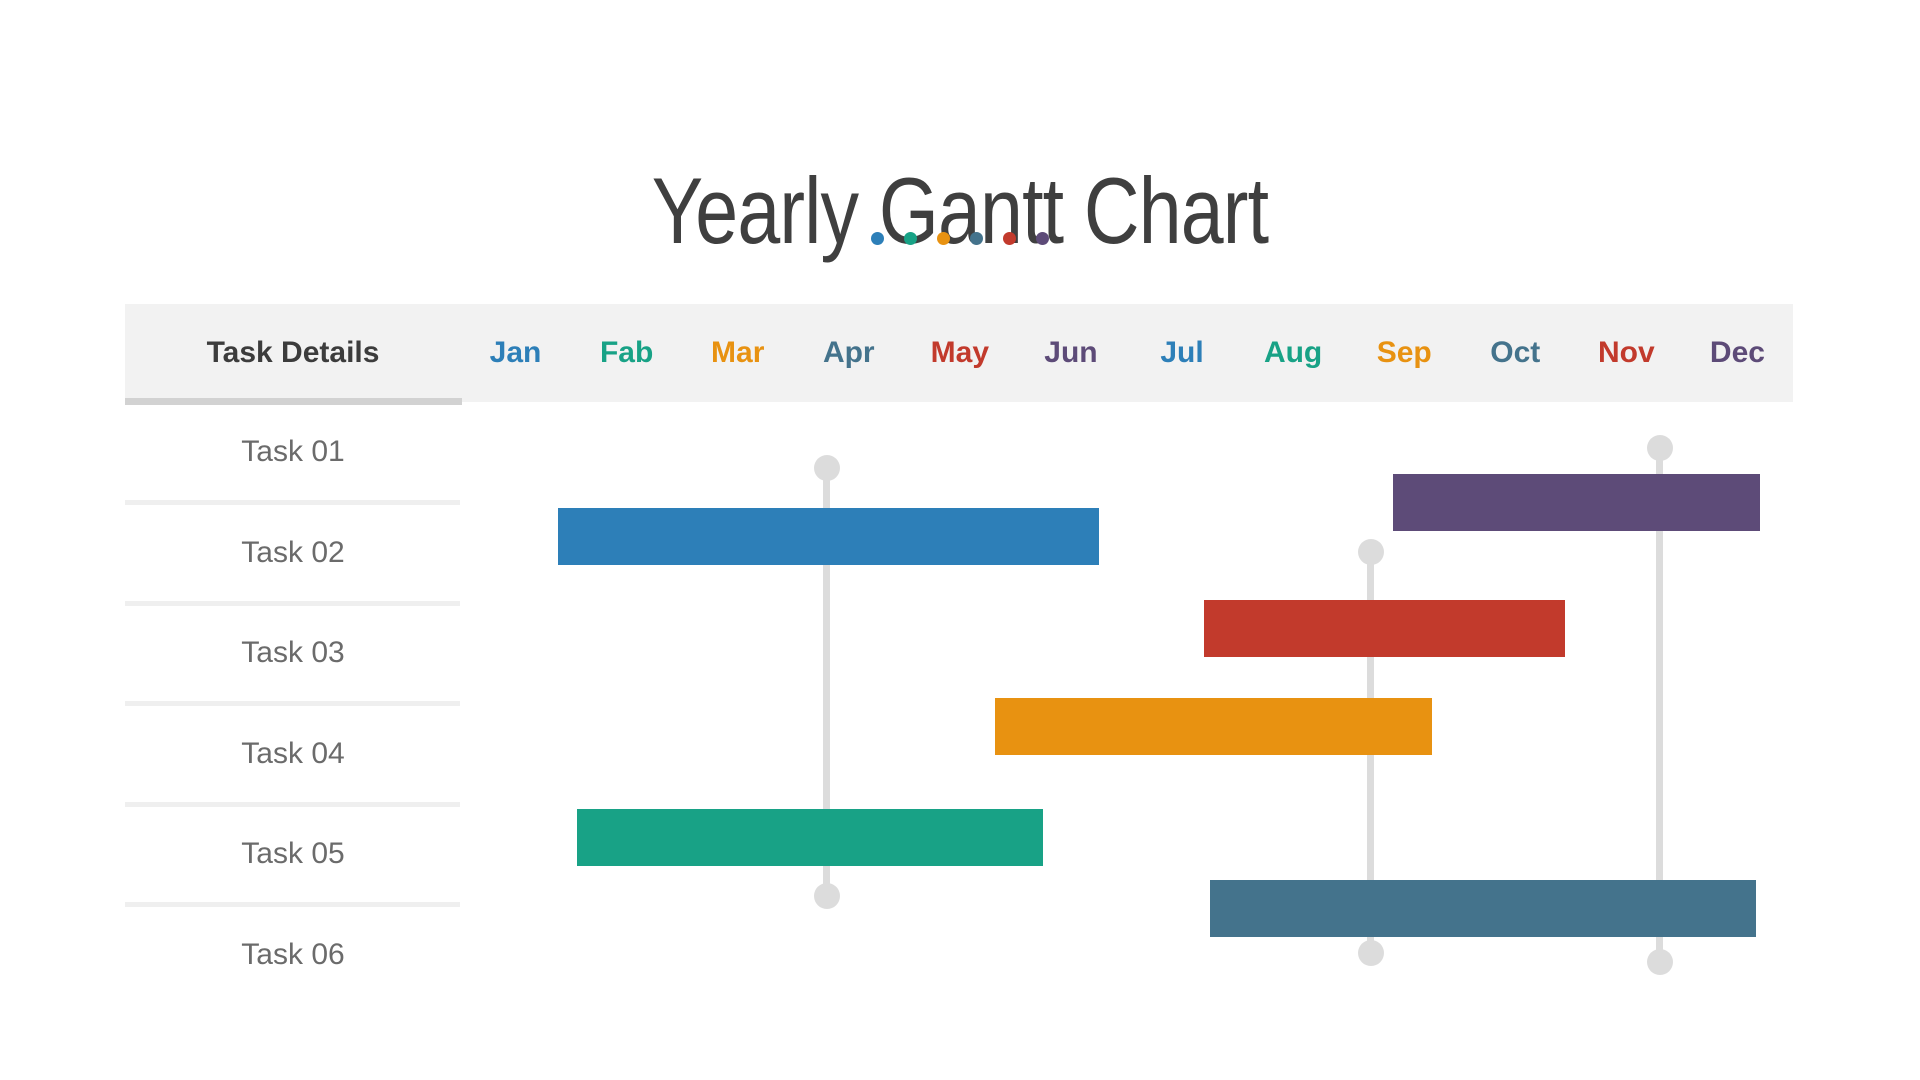 The width and height of the screenshot is (1920, 1080). What do you see at coordinates (826, 896) in the screenshot?
I see `milestone-dot-bottom-apr` at bounding box center [826, 896].